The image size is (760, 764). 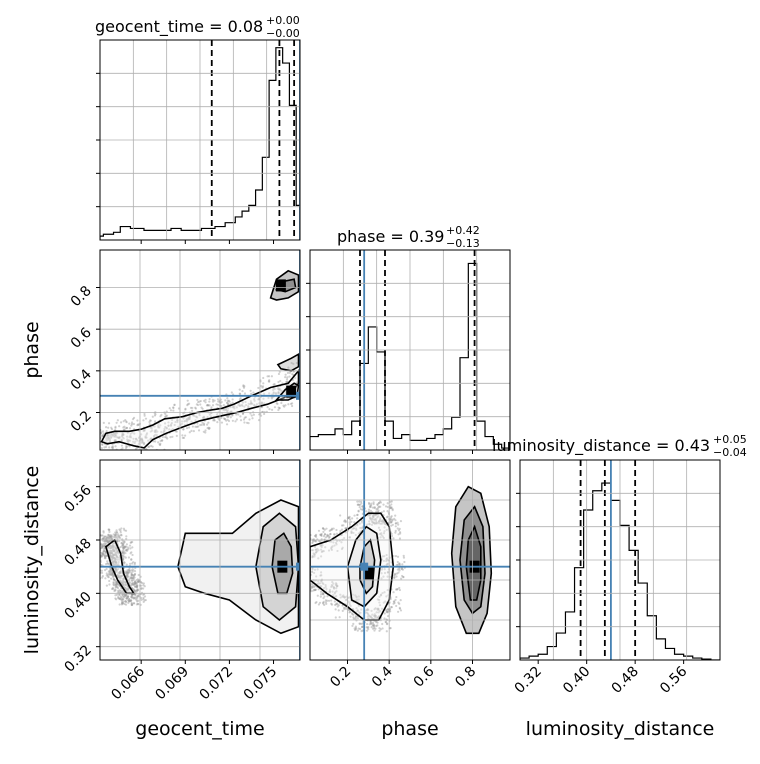 I want to click on title-luminosity-distance: luminosity_distance = 0.43, so click(x=601, y=446).